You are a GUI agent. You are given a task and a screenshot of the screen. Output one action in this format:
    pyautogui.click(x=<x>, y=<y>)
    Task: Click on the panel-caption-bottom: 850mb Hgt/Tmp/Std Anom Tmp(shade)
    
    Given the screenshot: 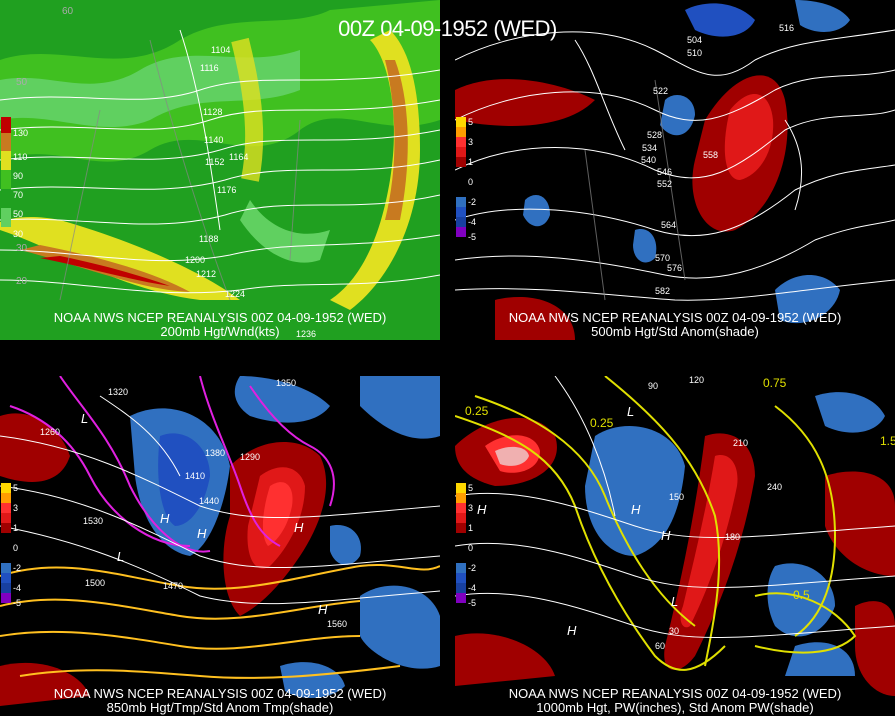 What is the action you would take?
    pyautogui.click(x=220, y=707)
    